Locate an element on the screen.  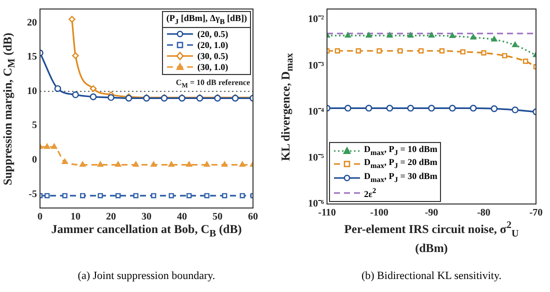
x-tick-label: -90 is located at coordinates (431, 213).